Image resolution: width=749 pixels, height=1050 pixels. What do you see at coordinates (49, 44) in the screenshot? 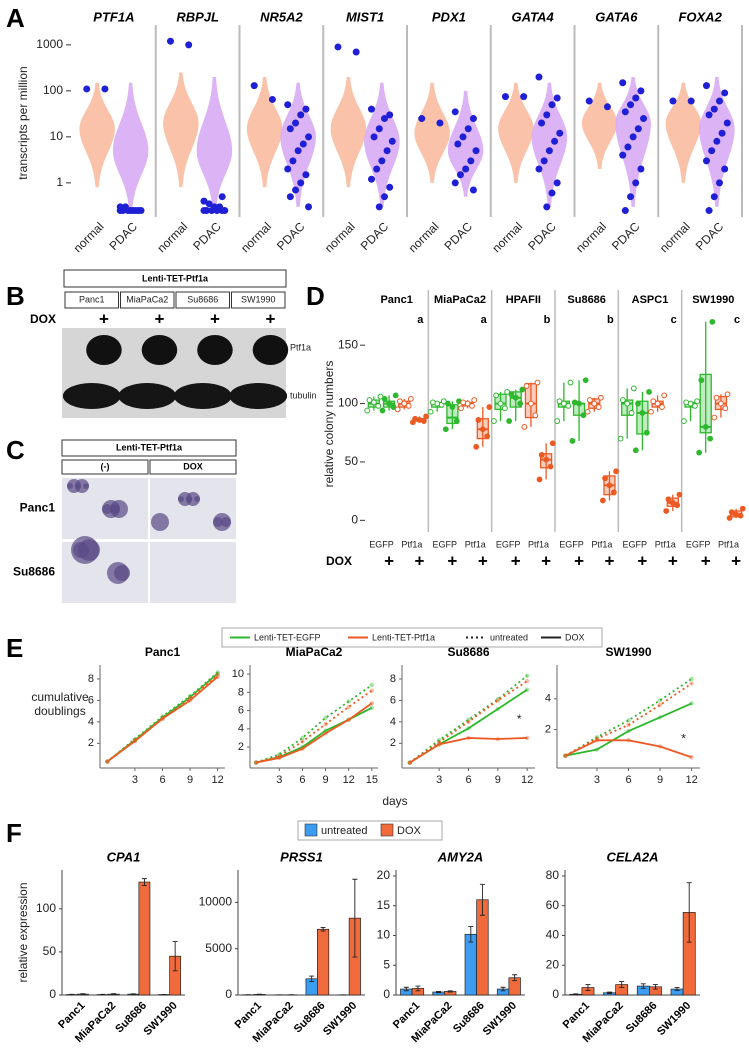
I see `y-tick-label: 1000` at bounding box center [49, 44].